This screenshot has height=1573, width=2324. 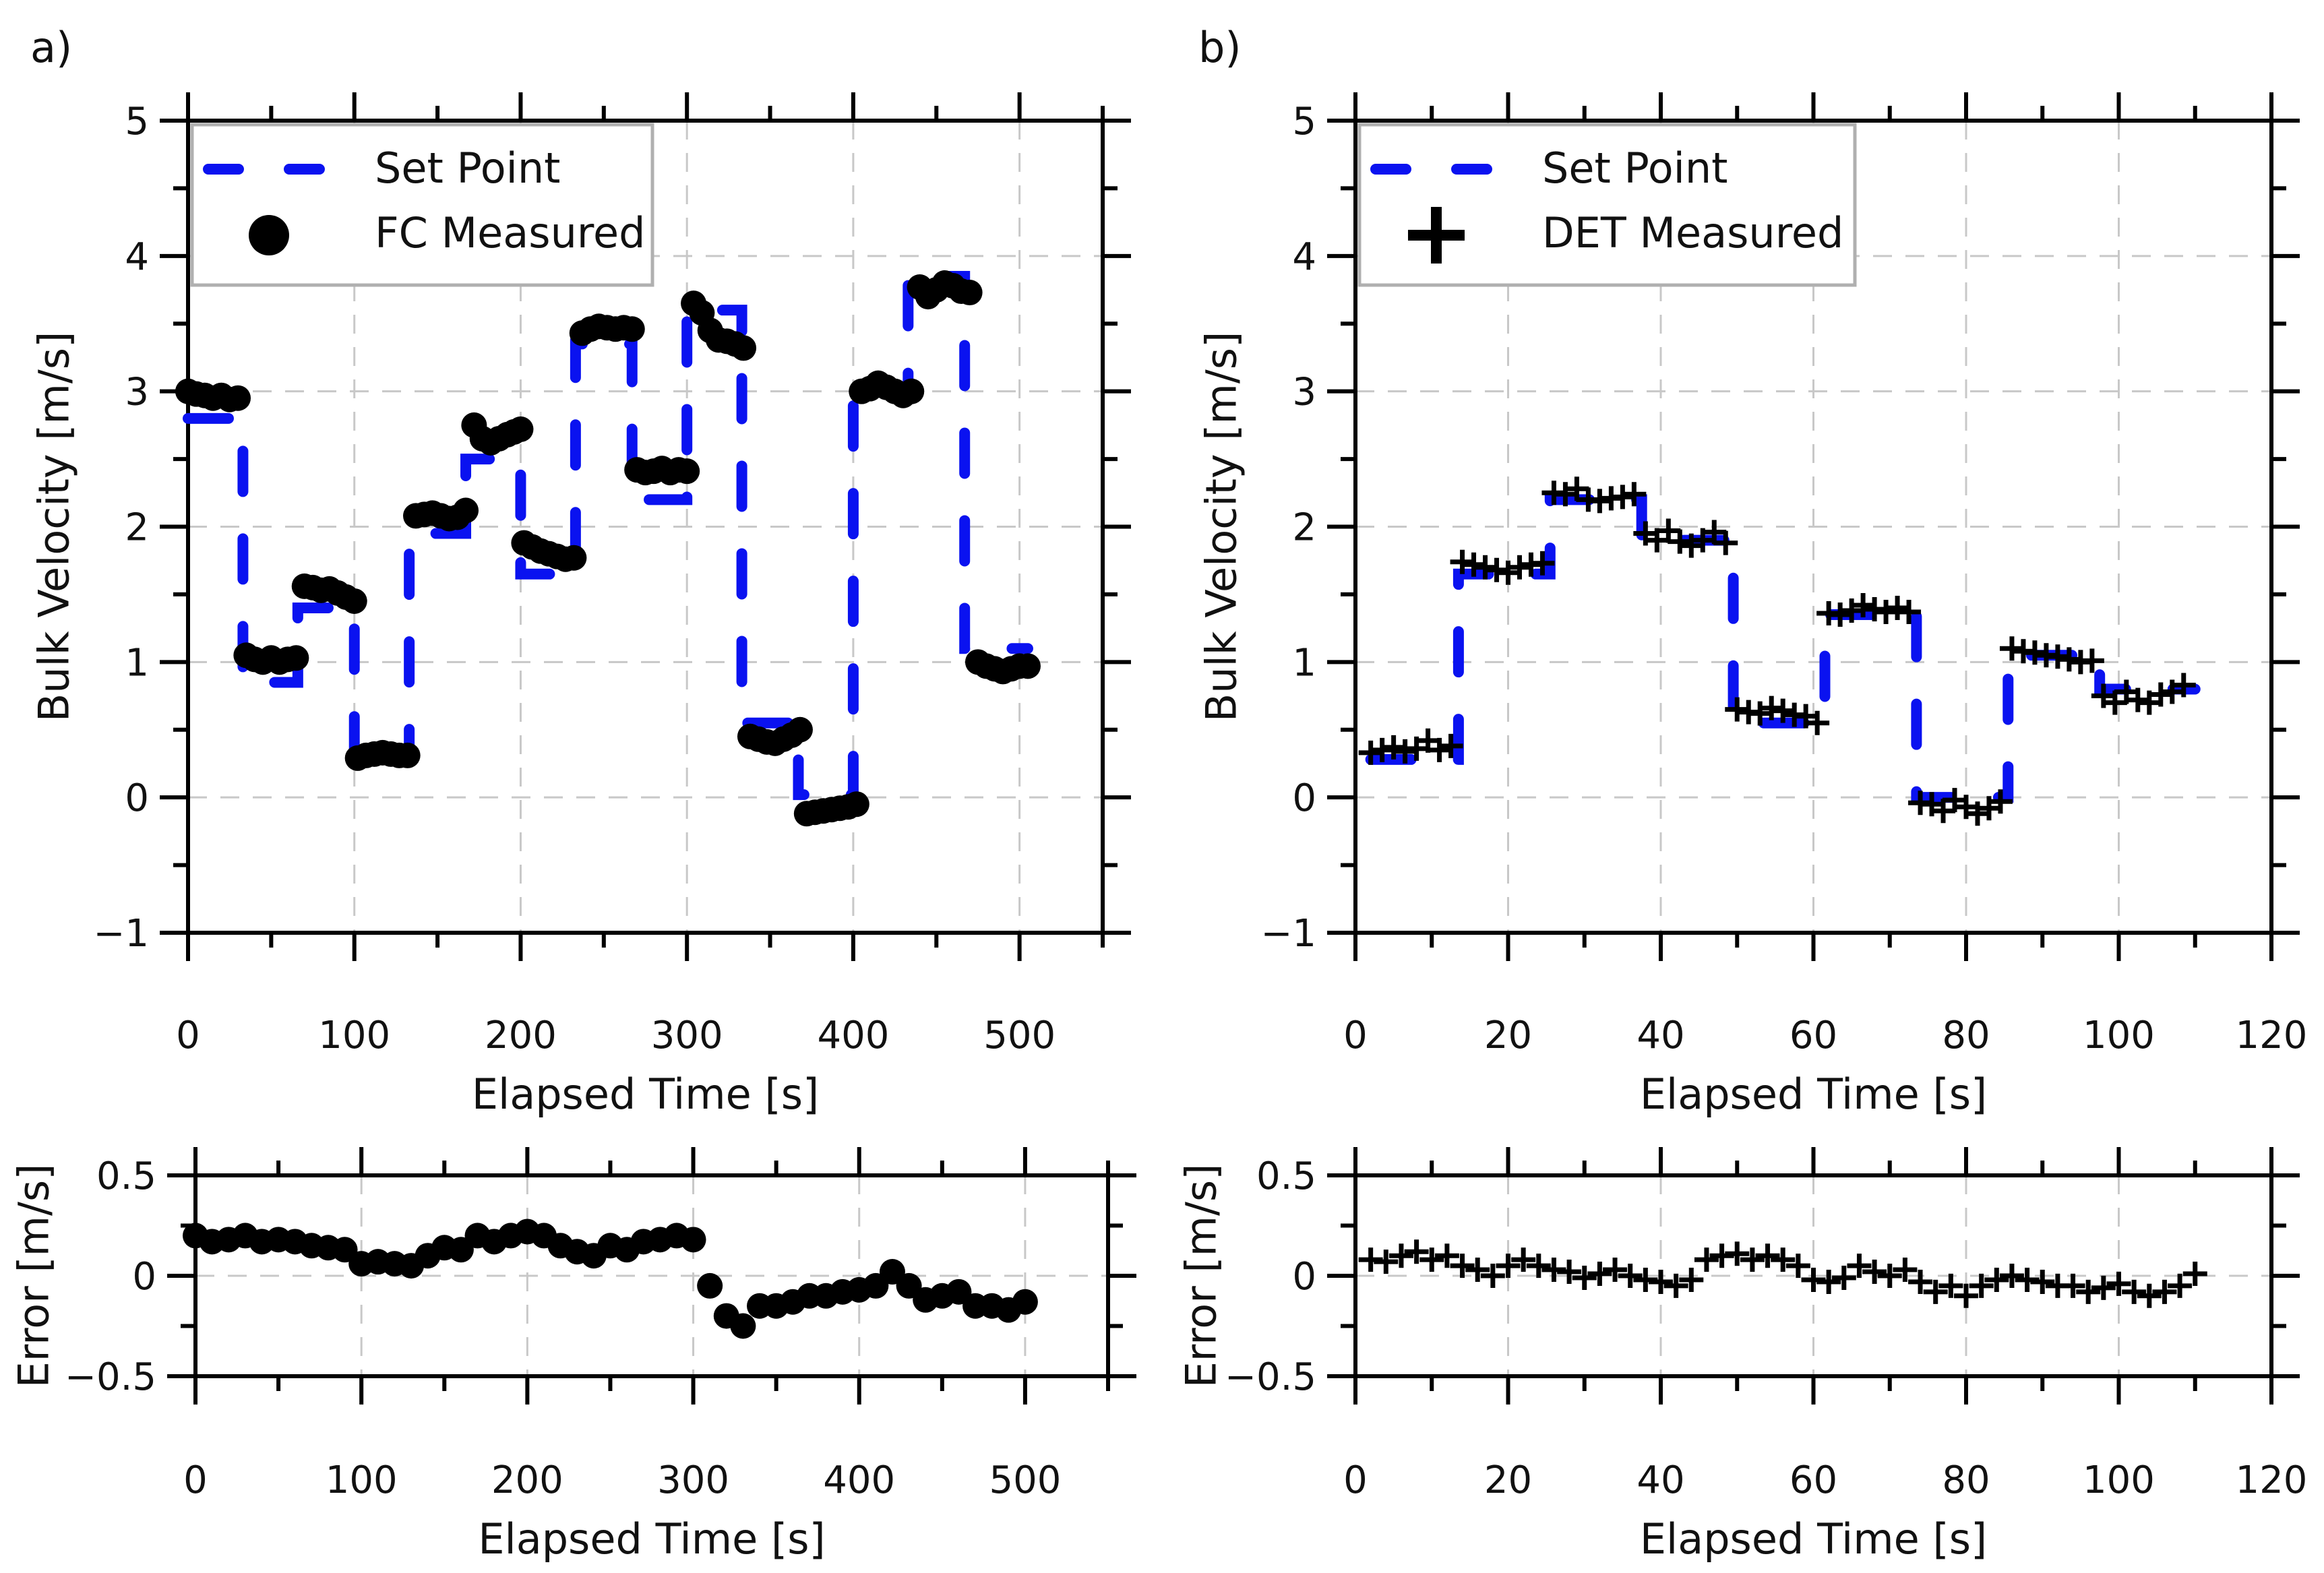 I want to click on y-tick-label: 4, so click(x=1304, y=257).